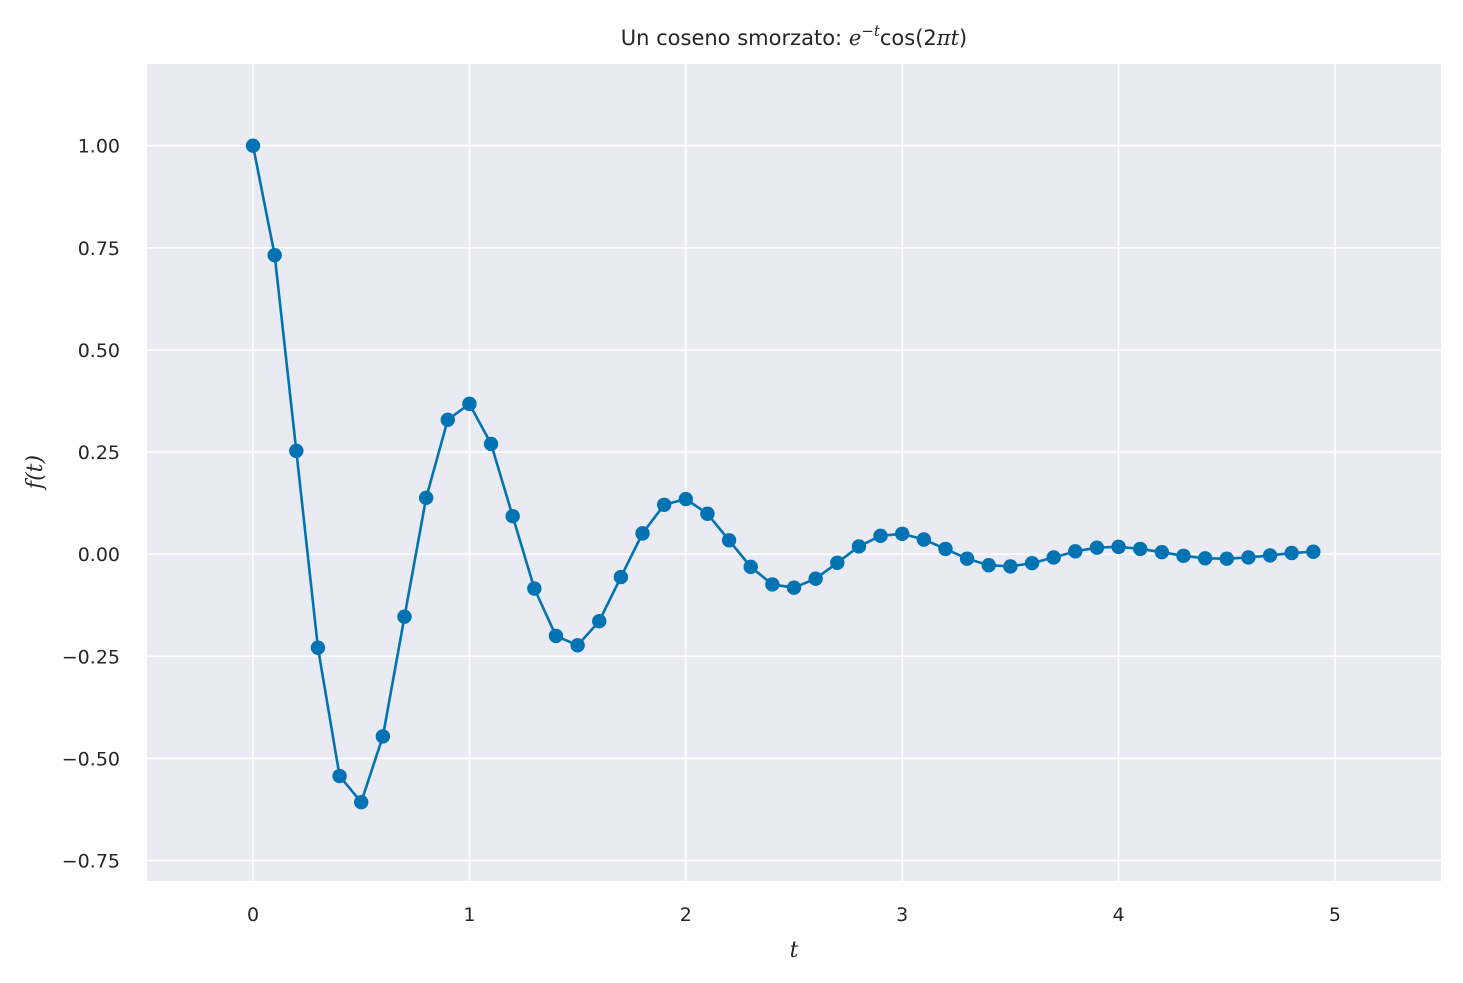  What do you see at coordinates (91, 862) in the screenshot?
I see `y-tick-label: −0.75` at bounding box center [91, 862].